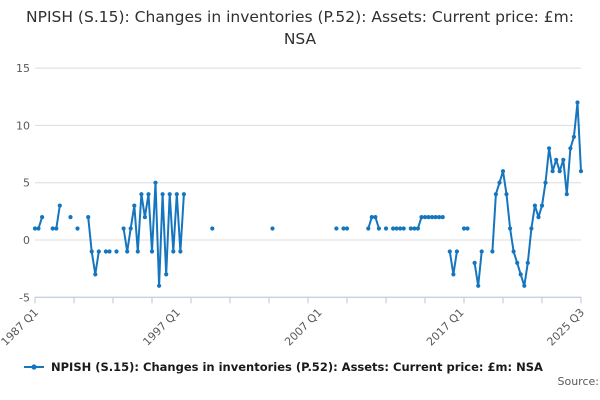 This screenshot has width=600, height=400. Describe the element at coordinates (34, 367) in the screenshot. I see `legend-line-marker-icon` at that location.